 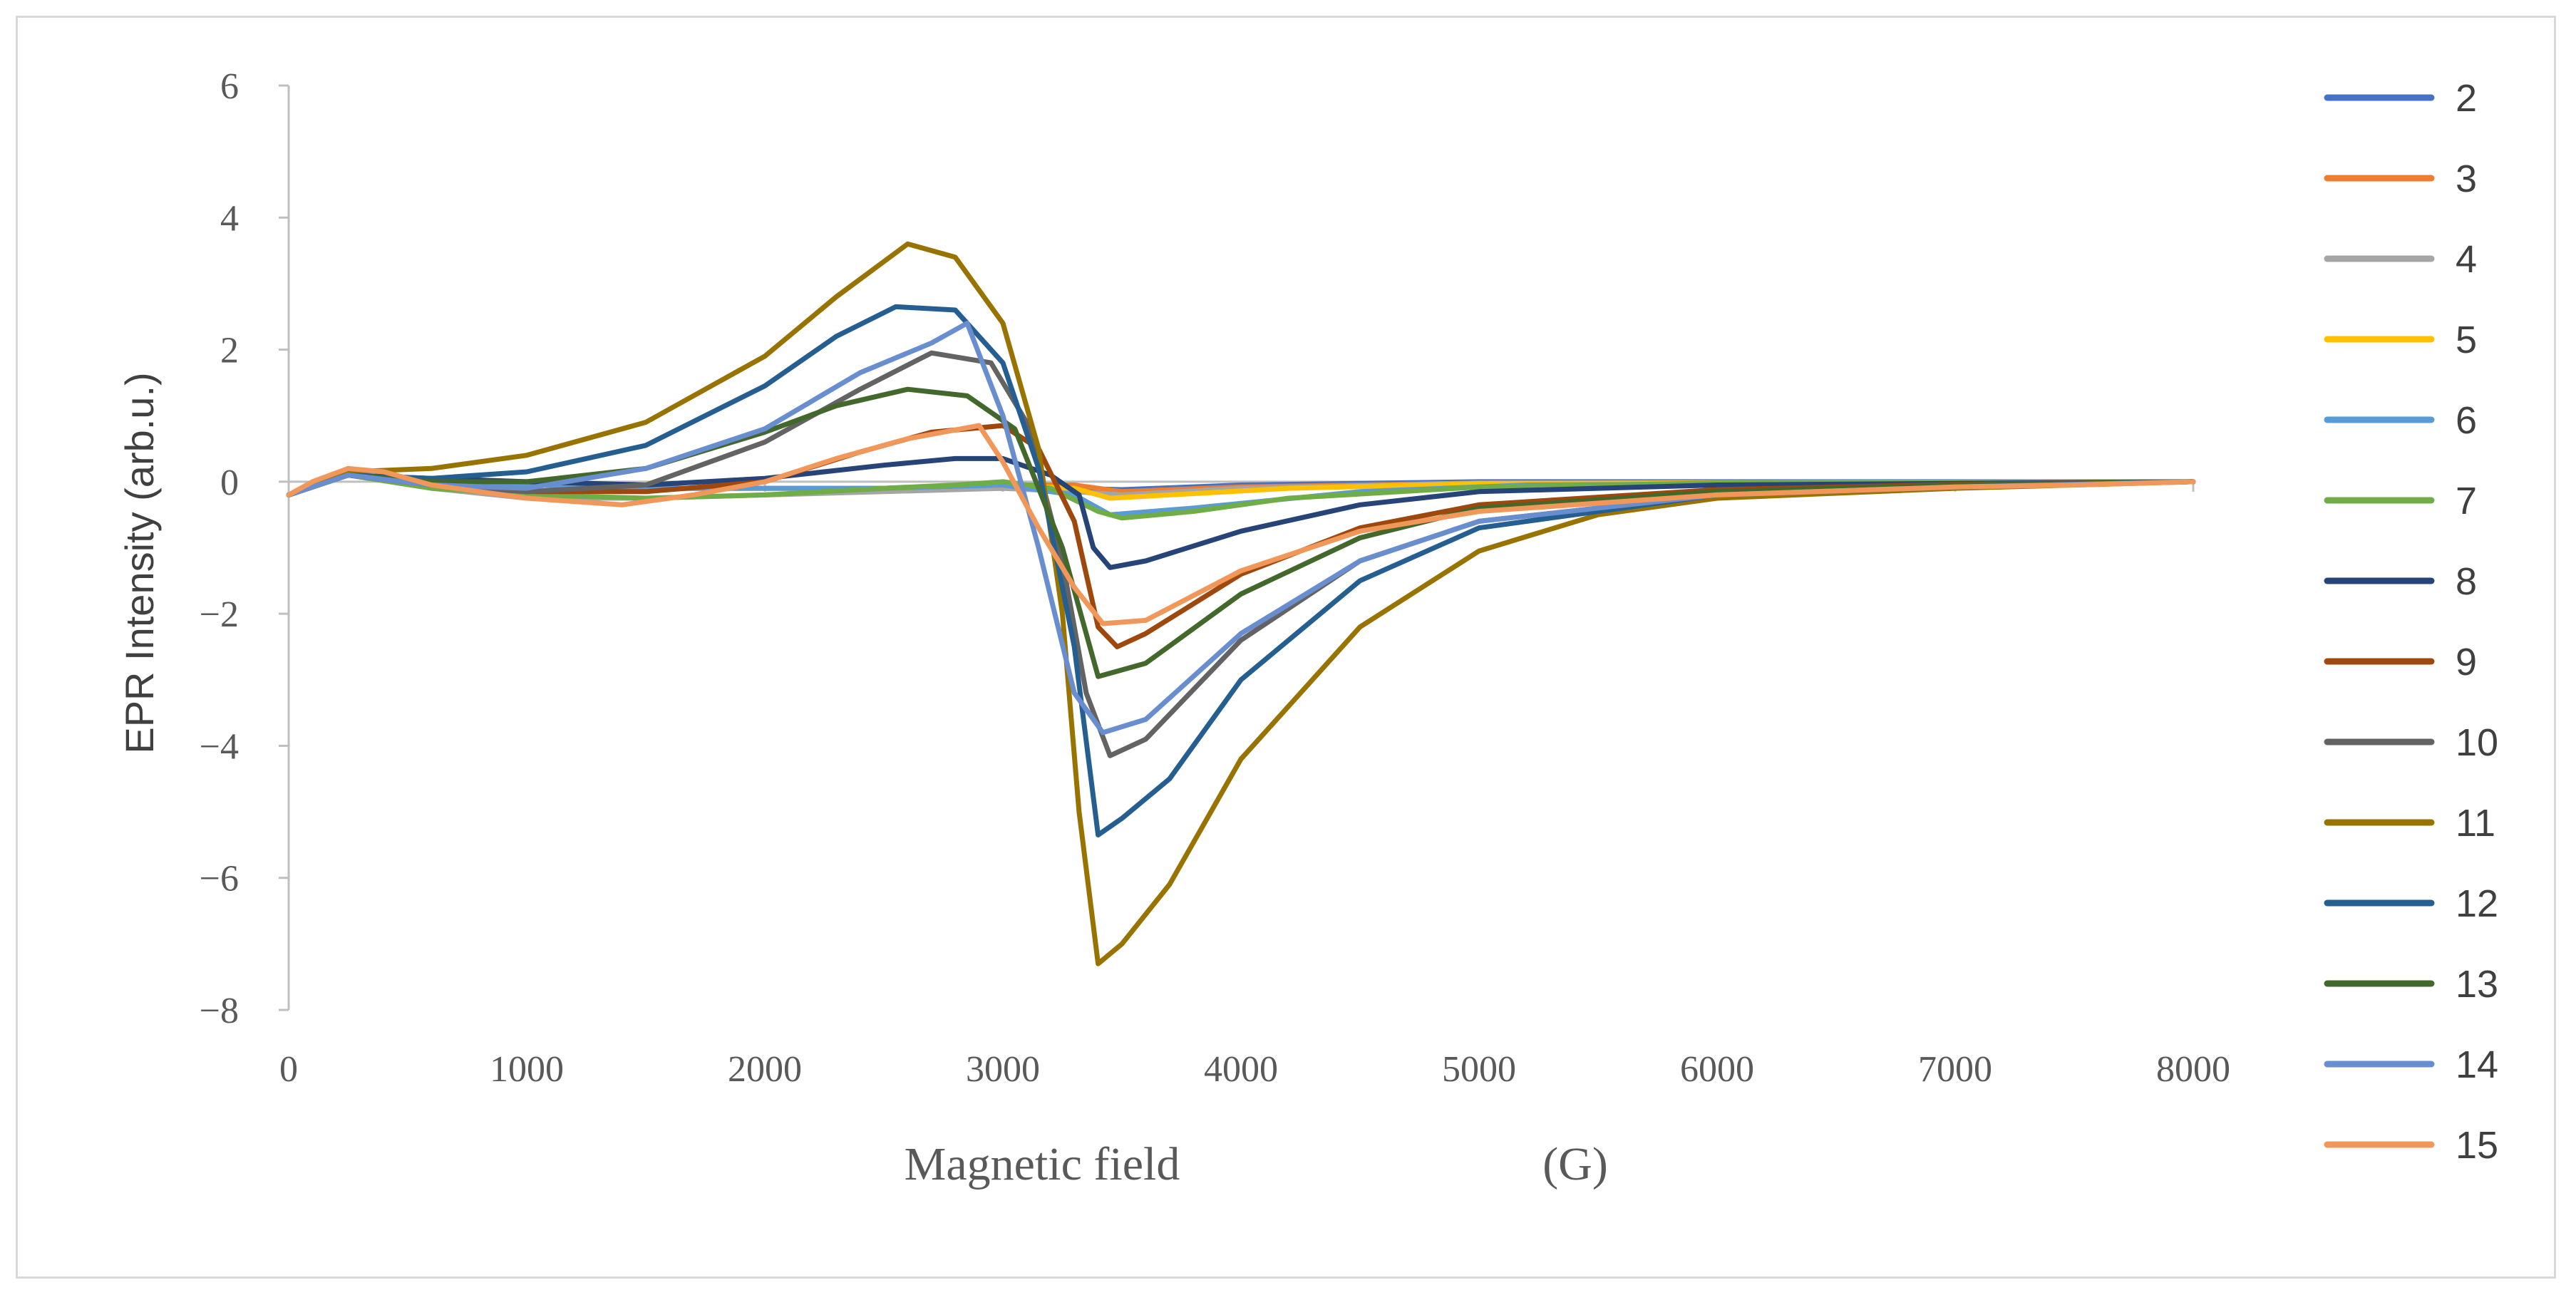 What do you see at coordinates (1717, 1069) in the screenshot?
I see `x-tick-label: 6000` at bounding box center [1717, 1069].